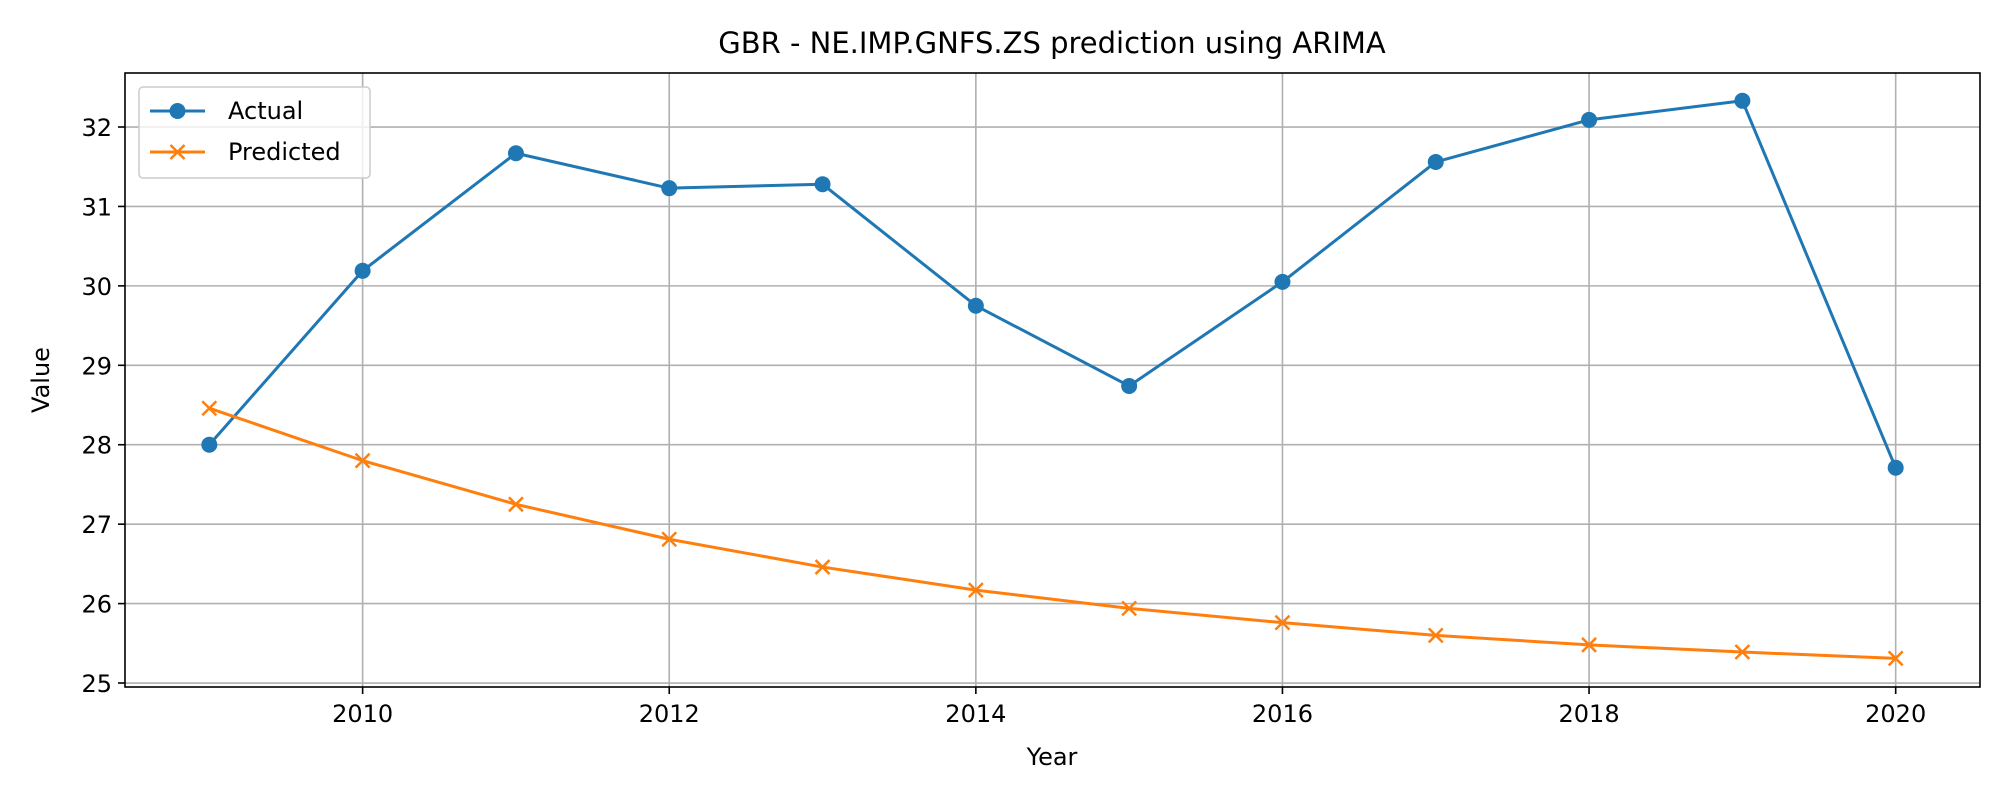  What do you see at coordinates (1052, 757) in the screenshot?
I see `x-axis-label: Year` at bounding box center [1052, 757].